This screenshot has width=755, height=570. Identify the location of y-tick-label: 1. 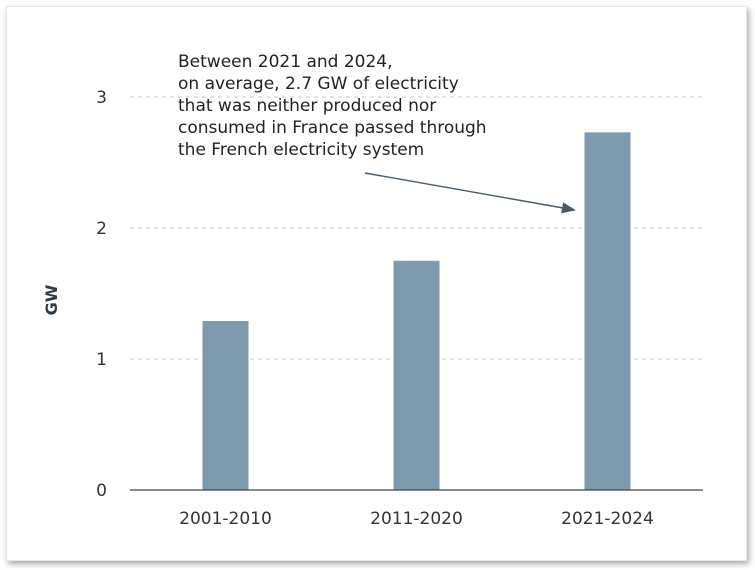
(101, 360).